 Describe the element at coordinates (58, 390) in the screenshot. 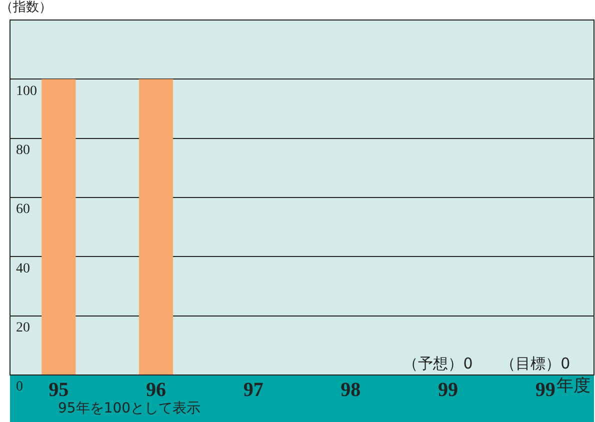

I see `x-tick-label: 95` at that location.